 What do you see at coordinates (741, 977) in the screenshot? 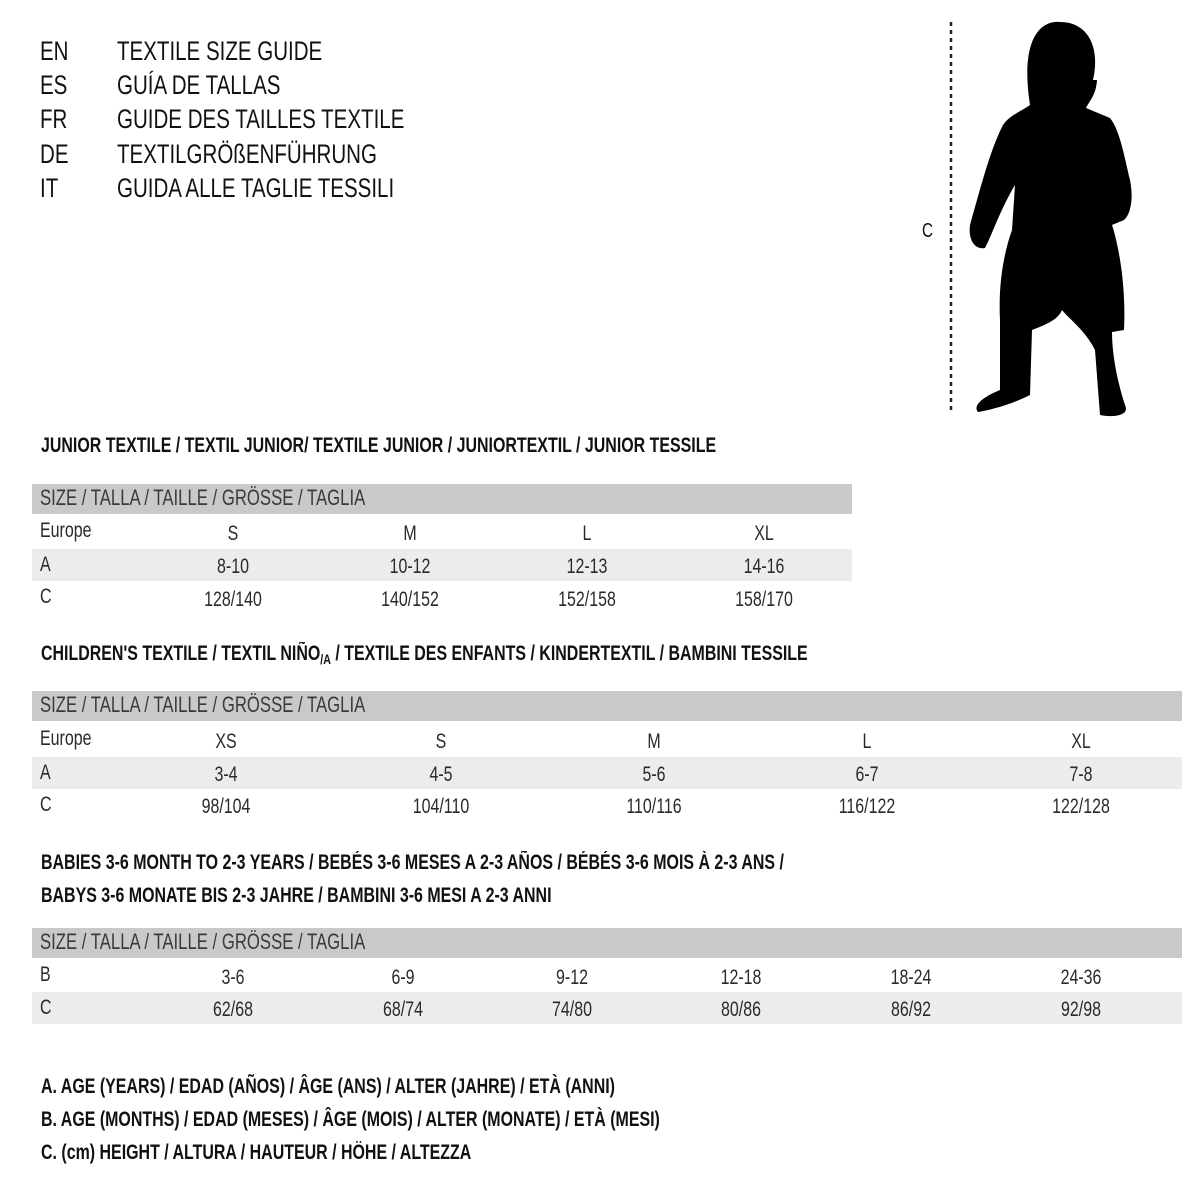
I see `table-cell: 12-18` at bounding box center [741, 977].